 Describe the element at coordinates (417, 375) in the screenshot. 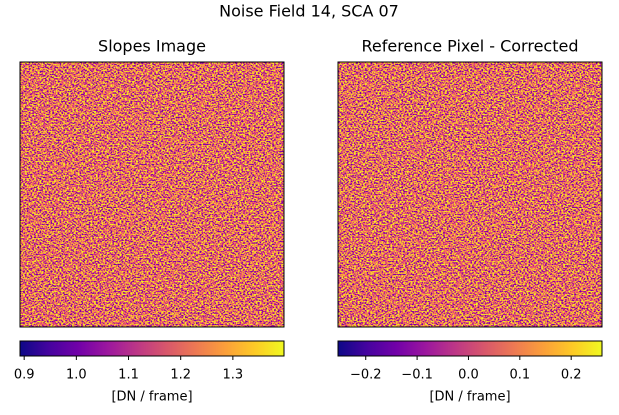

I see `colorbar-tick-label: −0.1` at that location.